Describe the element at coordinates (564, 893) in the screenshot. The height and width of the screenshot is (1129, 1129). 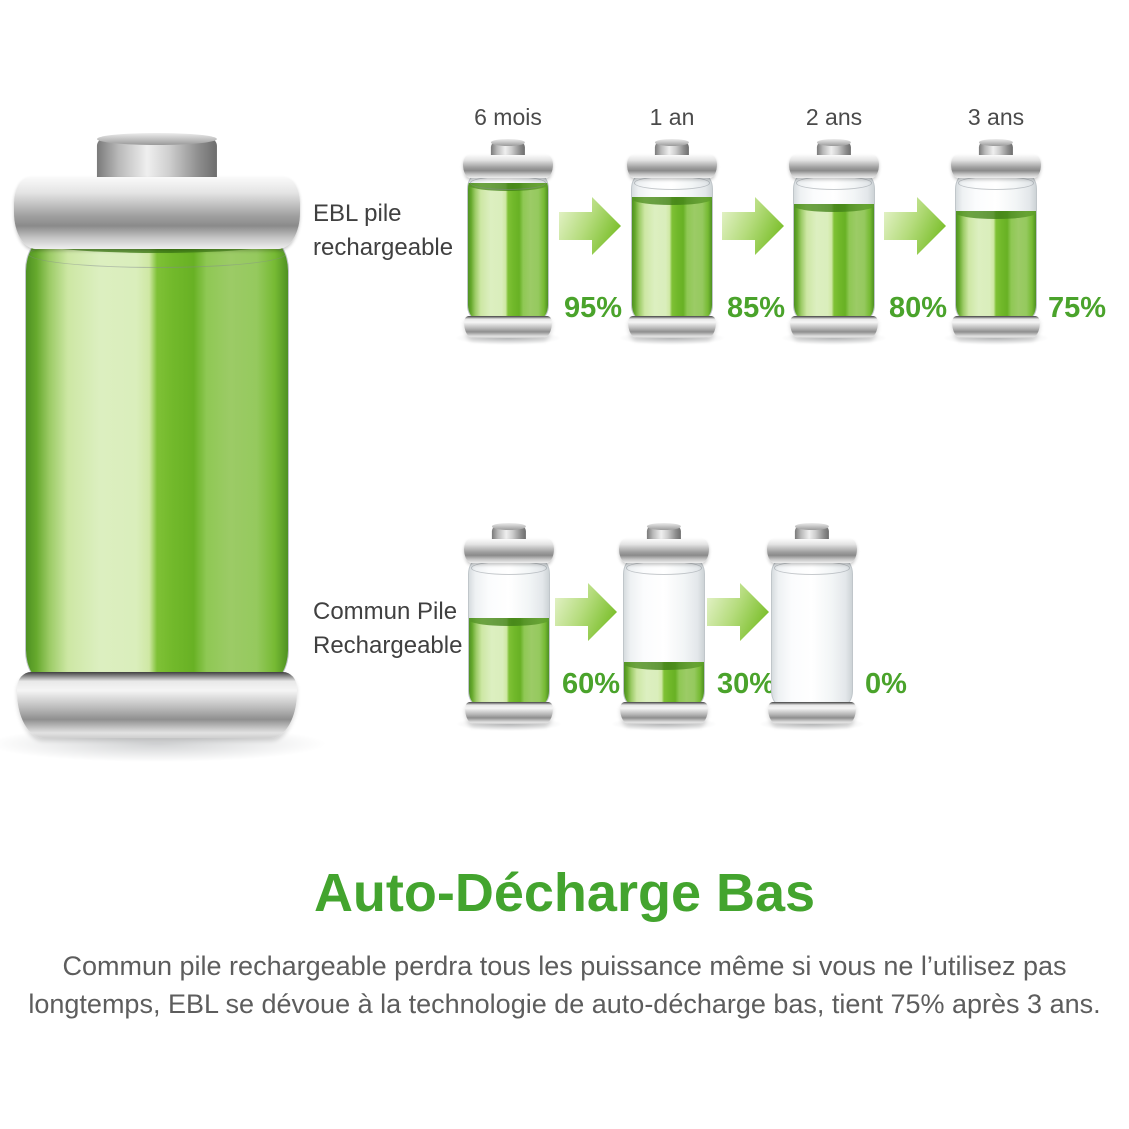
I see `page-title: Auto-Décharge Bas` at that location.